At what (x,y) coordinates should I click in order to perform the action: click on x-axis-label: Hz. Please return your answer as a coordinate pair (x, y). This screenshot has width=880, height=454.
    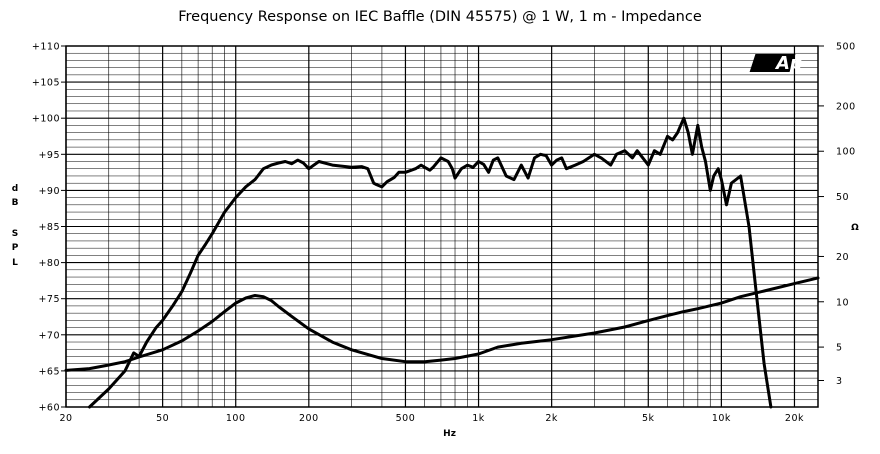
    Looking at the image, I should click on (449, 434).